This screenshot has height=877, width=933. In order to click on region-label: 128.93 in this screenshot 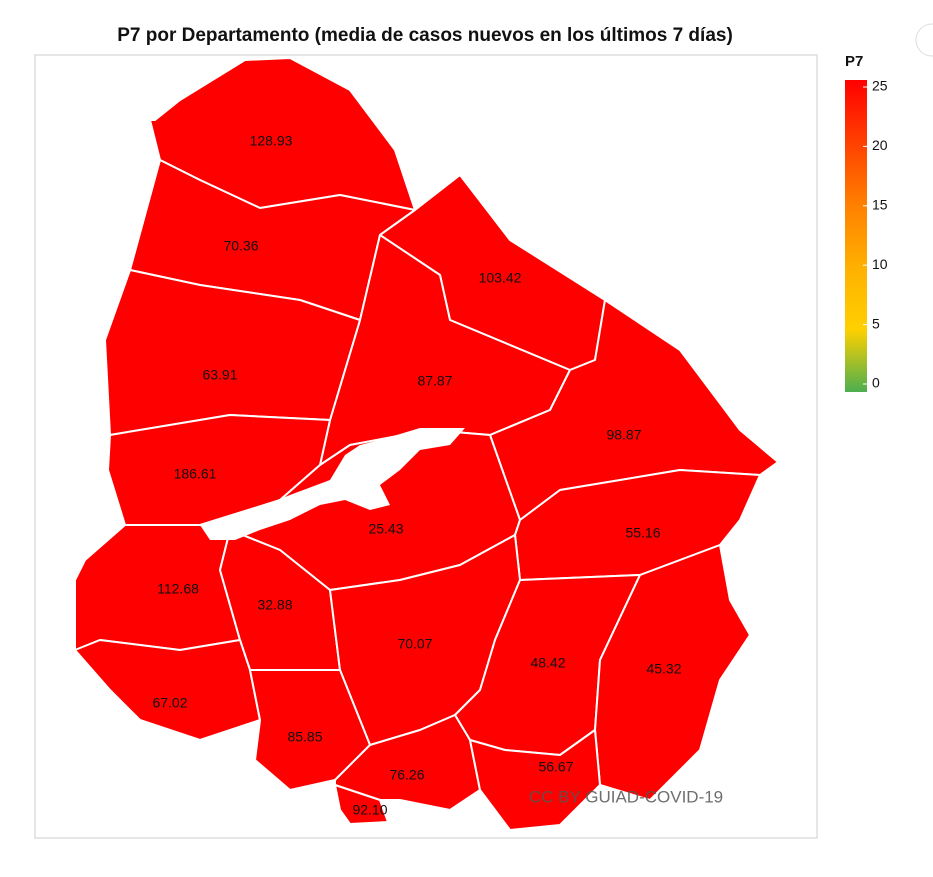, I will do `click(271, 141)`.